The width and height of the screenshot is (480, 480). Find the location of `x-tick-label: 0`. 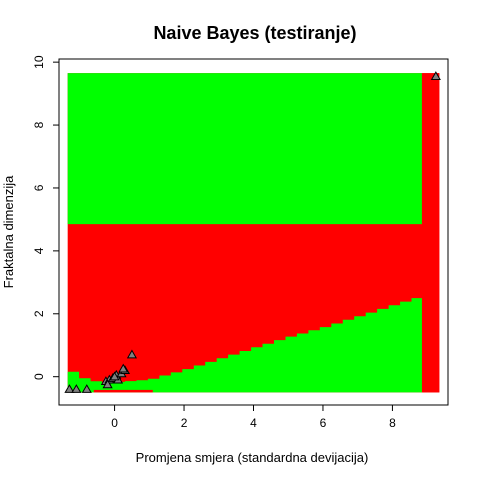

x-tick-label: 0 is located at coordinates (114, 423).